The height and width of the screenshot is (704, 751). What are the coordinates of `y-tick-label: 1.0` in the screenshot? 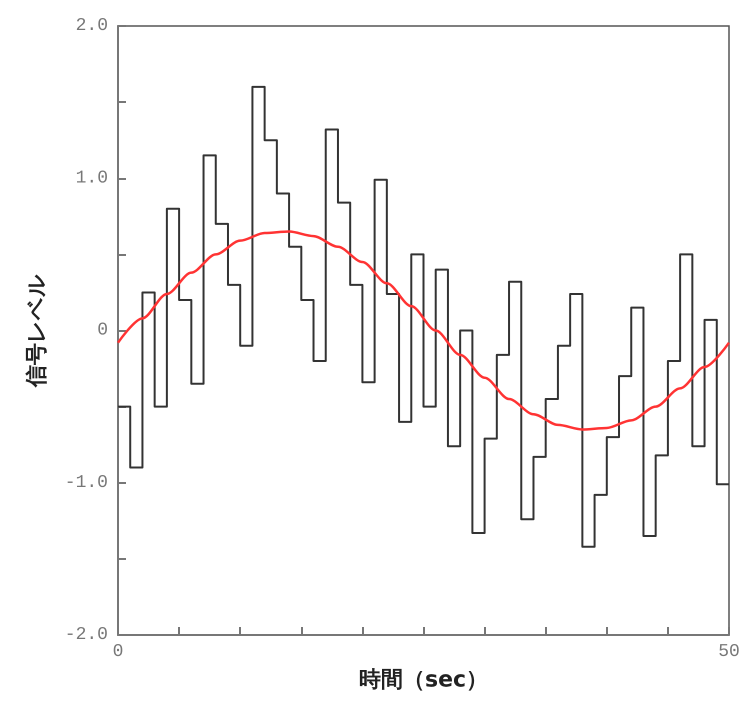 It's located at (92, 178).